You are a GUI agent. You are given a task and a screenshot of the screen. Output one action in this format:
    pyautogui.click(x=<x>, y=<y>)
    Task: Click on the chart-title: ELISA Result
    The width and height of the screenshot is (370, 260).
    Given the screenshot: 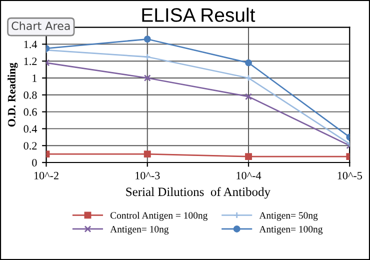 What is the action you would take?
    pyautogui.click(x=199, y=15)
    